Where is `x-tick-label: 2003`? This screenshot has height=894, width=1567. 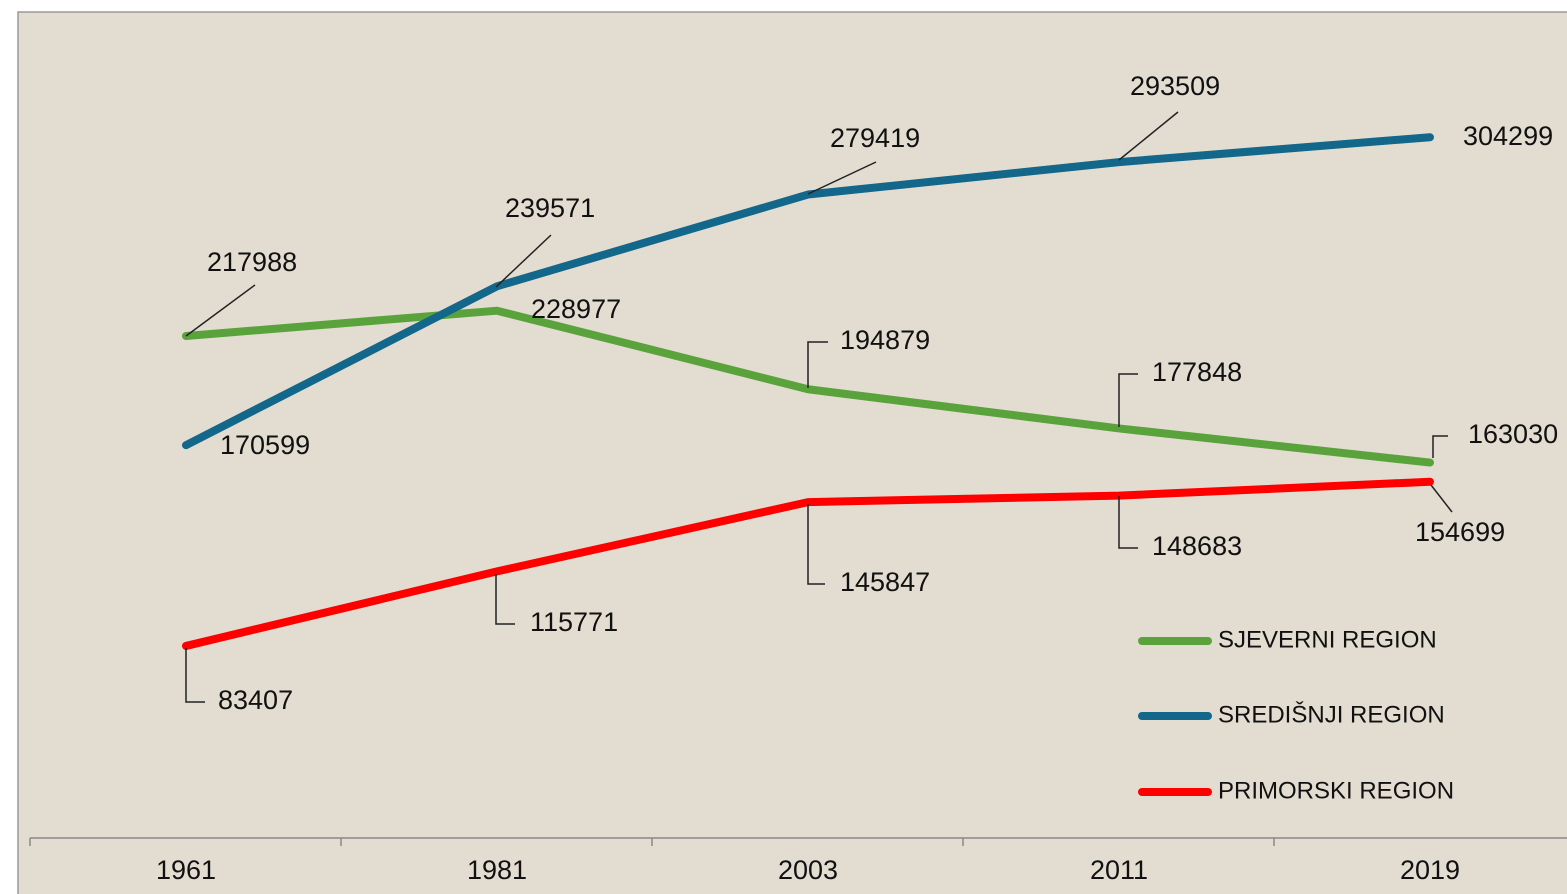 x-tick-label: 2003 is located at coordinates (808, 870).